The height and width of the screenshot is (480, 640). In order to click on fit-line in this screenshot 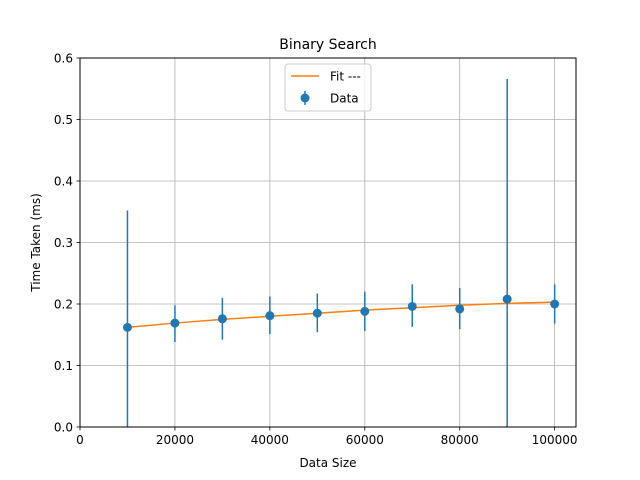, I will do `click(341, 315)`.